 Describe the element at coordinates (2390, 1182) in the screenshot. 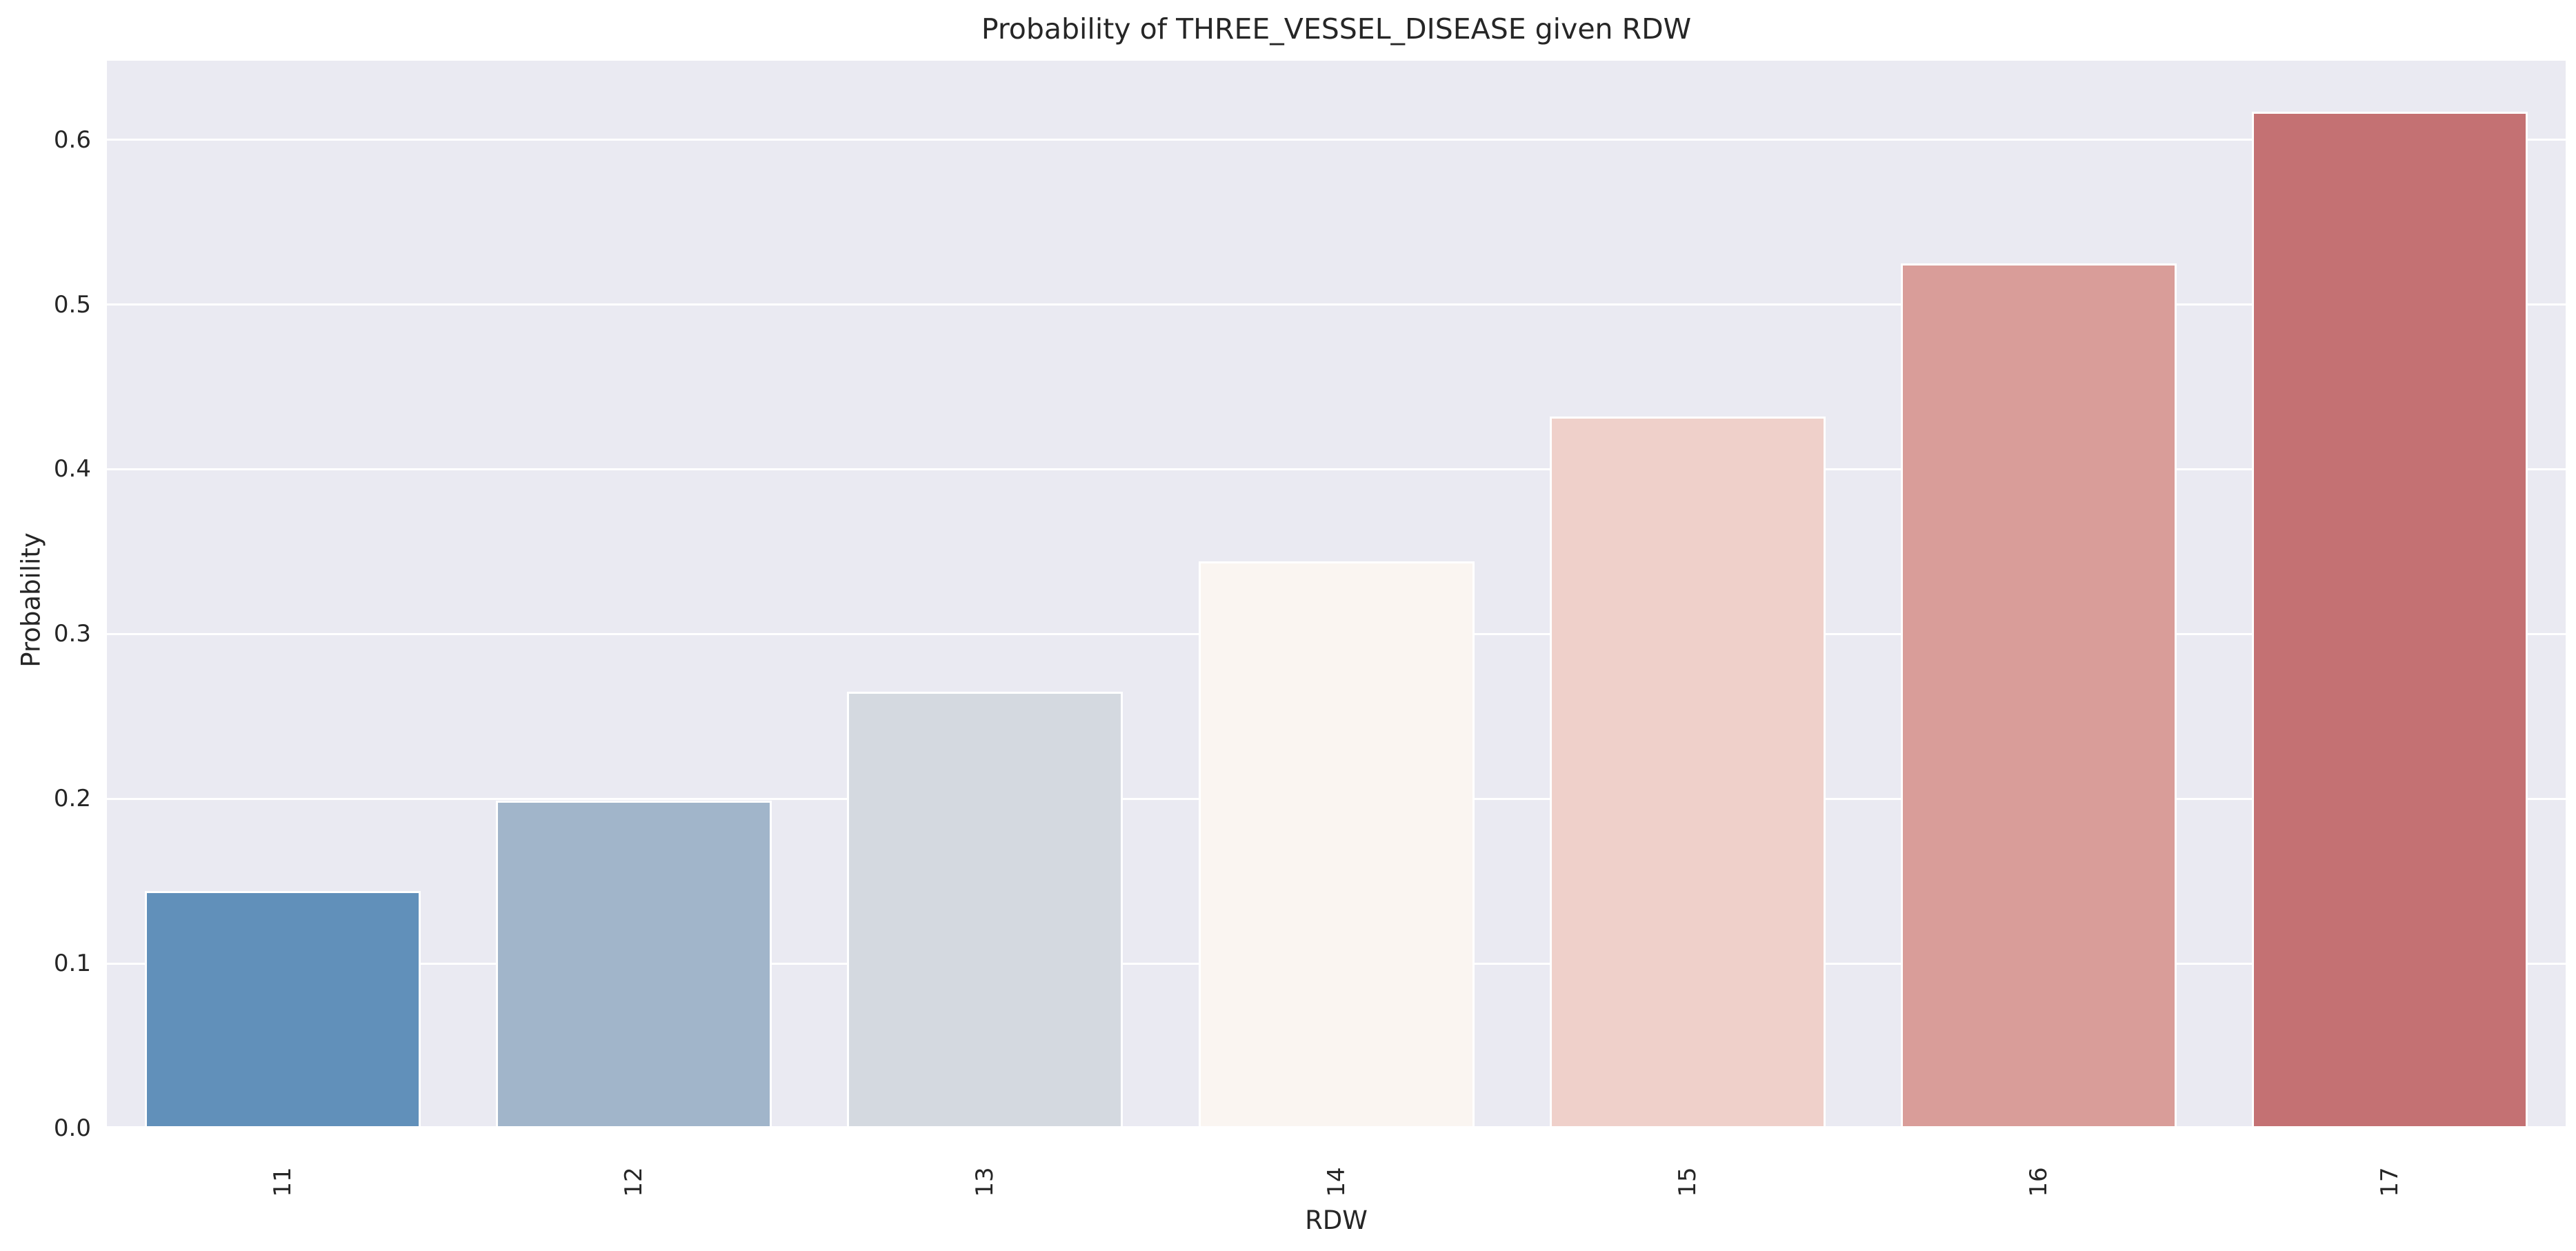

I see `x-tick-label: 17` at that location.